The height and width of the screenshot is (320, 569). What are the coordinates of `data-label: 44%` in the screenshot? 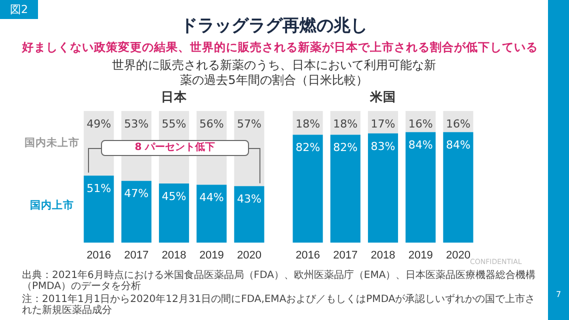 It's located at (211, 197).